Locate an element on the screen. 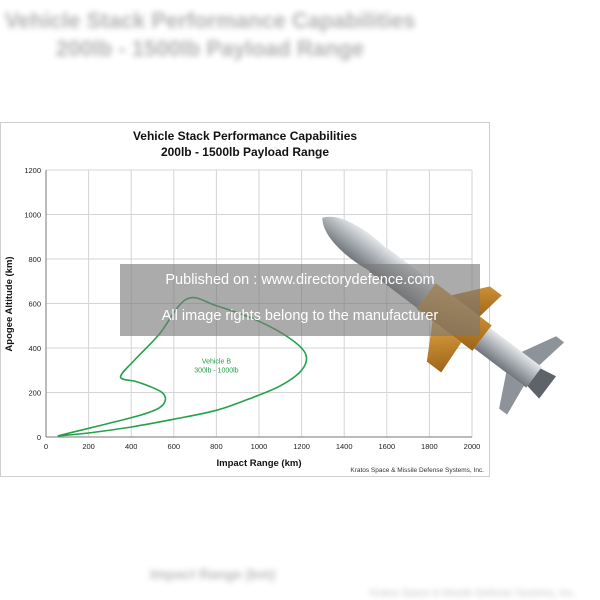 This screenshot has height=600, width=600. y-tick-label: 600 is located at coordinates (34, 304).